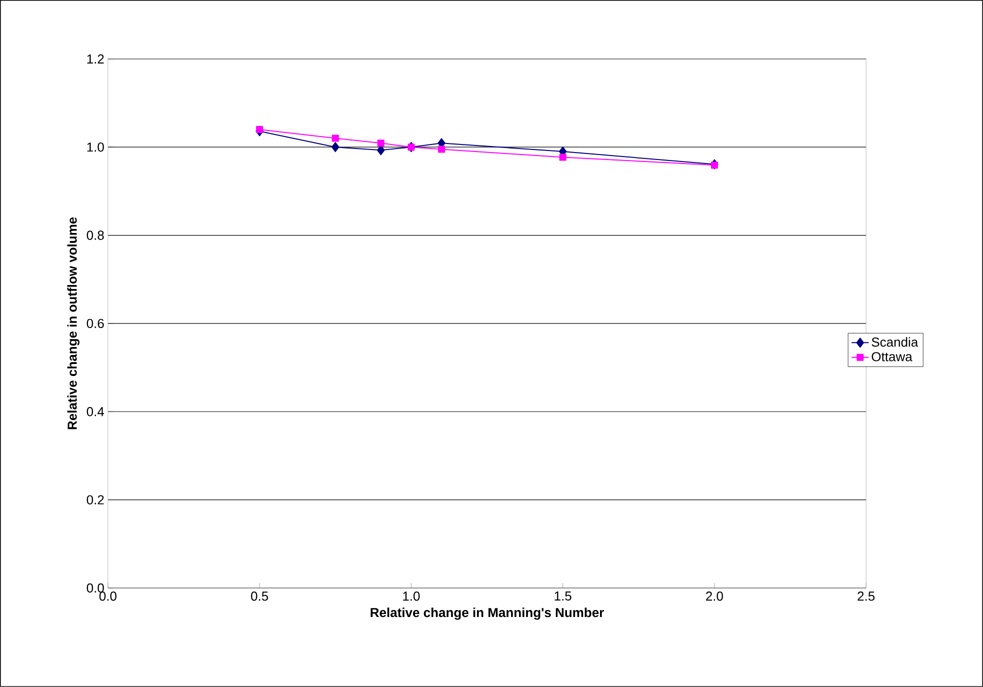  I want to click on y-tick-label: 0.6, so click(95, 323).